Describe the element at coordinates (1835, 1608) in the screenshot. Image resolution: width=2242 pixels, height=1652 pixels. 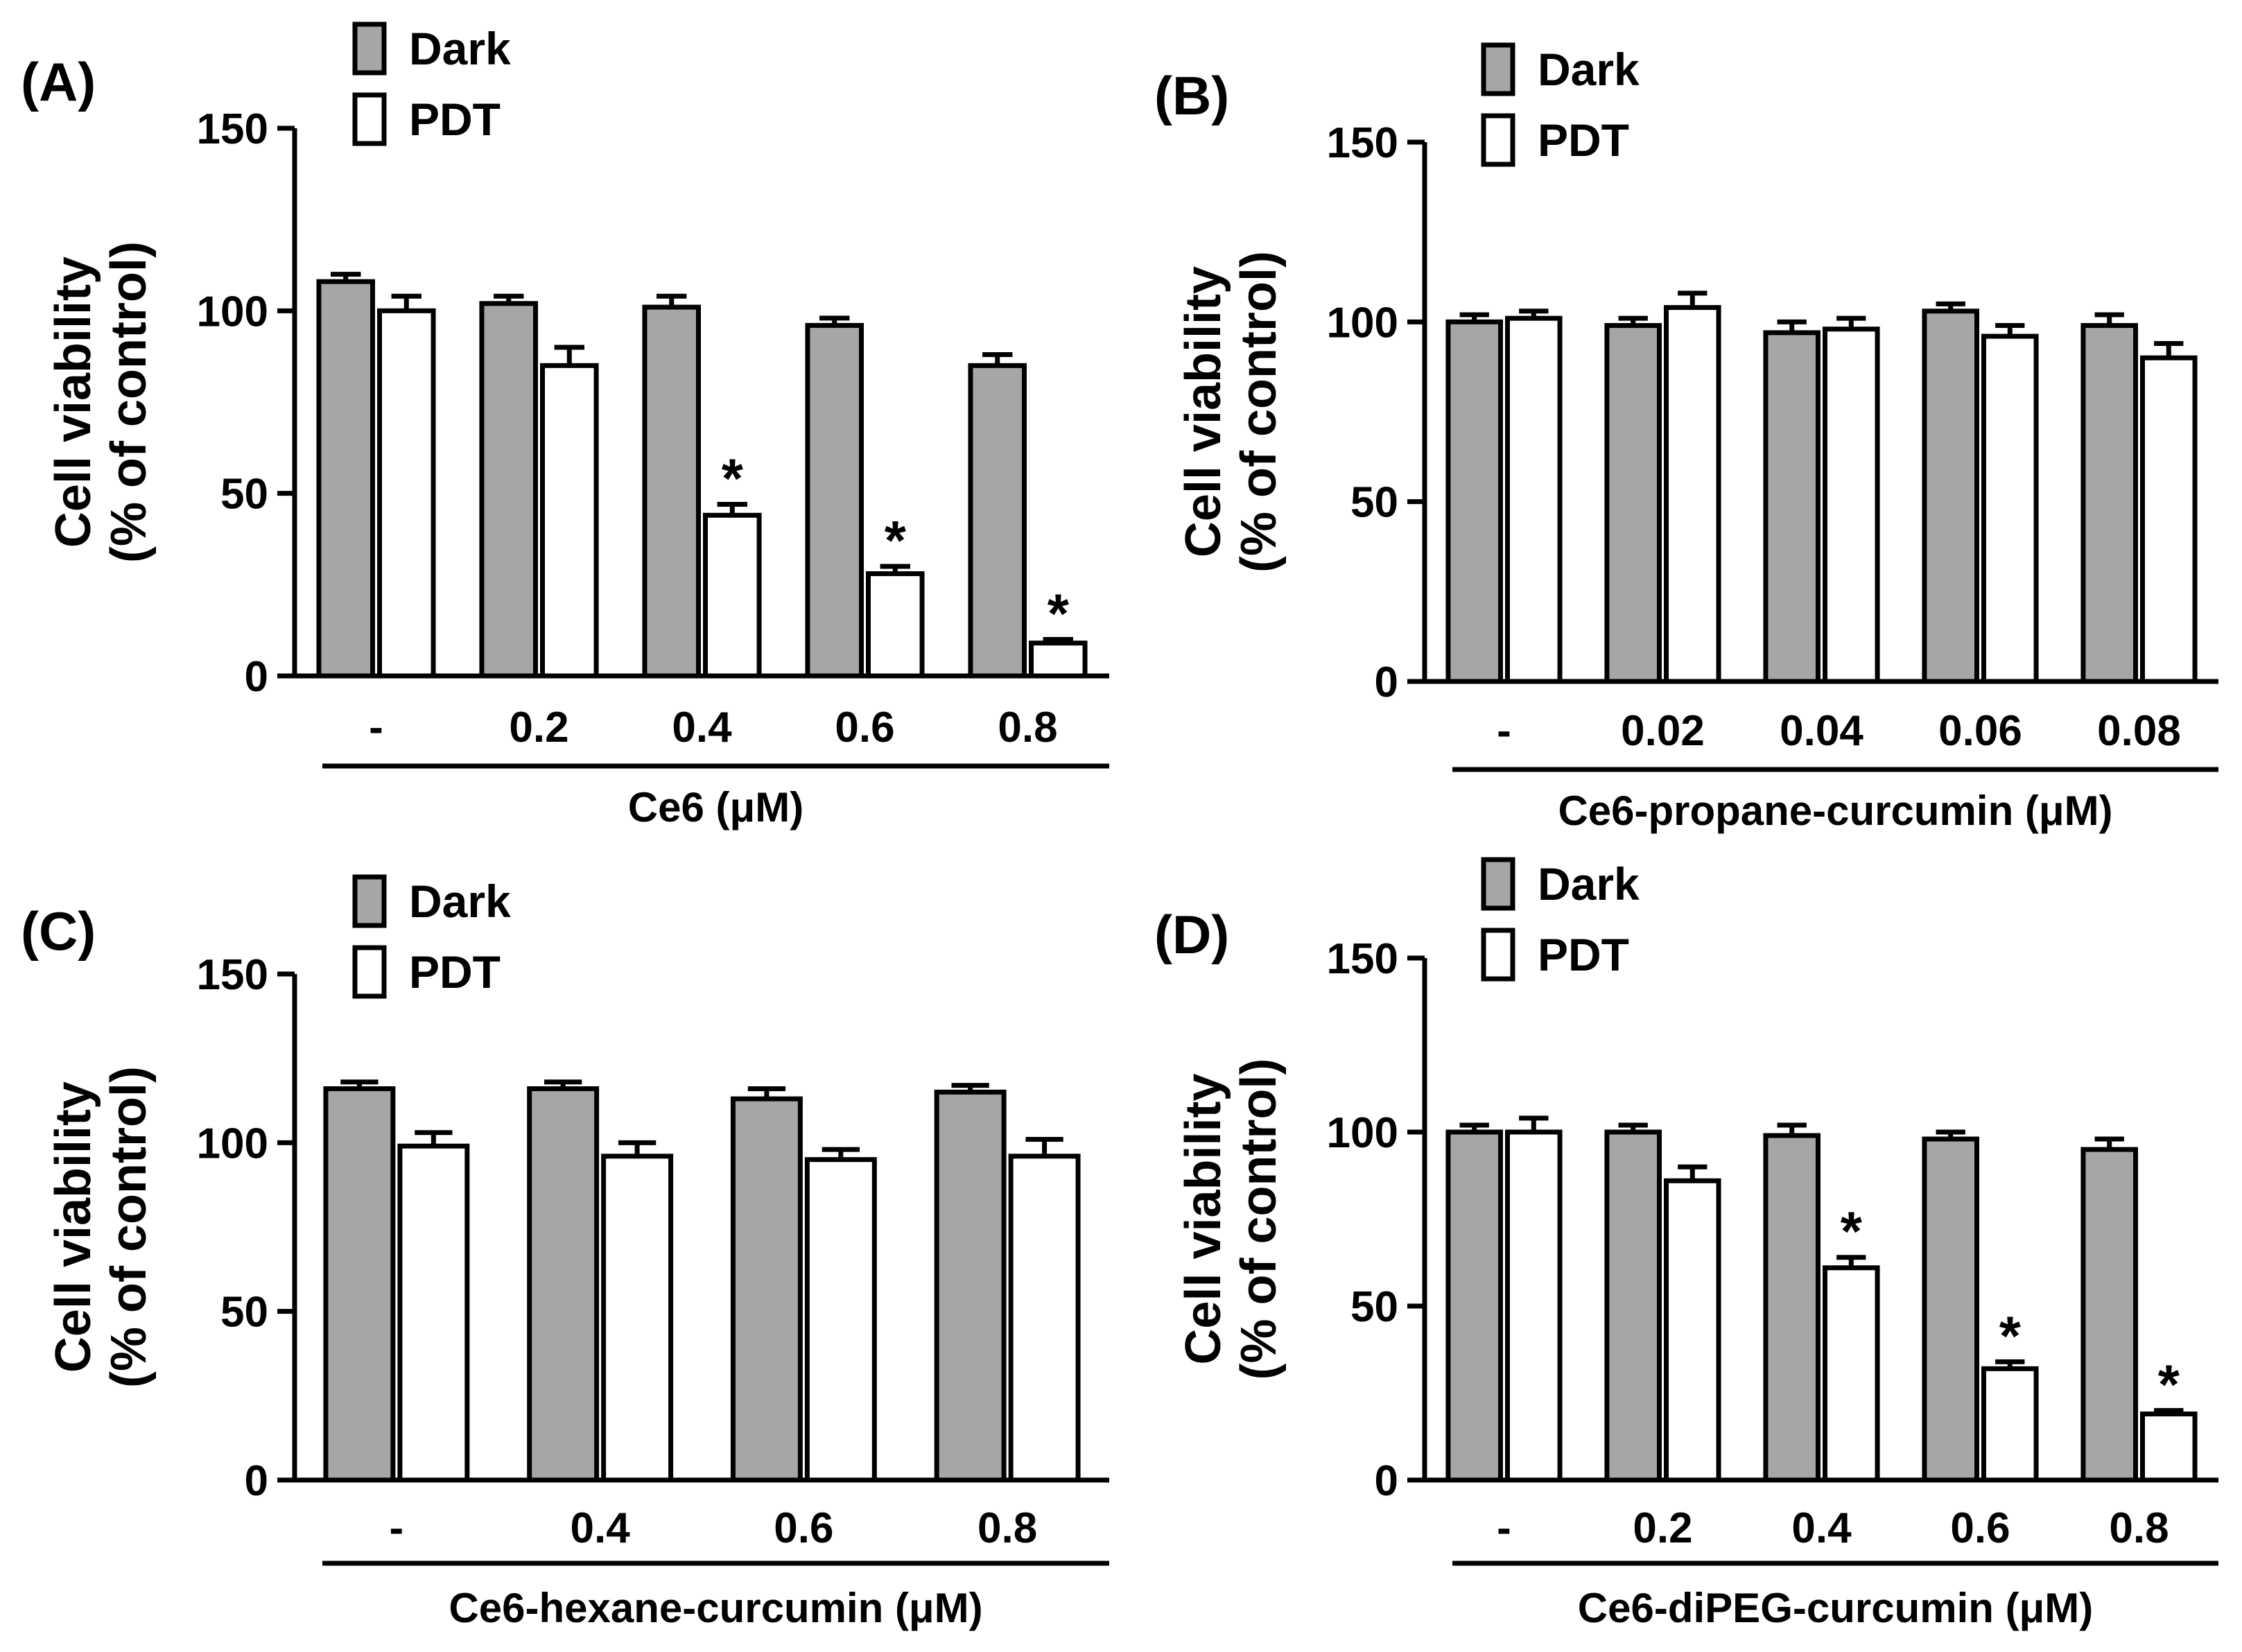
I see `x-axis-label: Ce6-diPEG-curcumin (μM)` at that location.